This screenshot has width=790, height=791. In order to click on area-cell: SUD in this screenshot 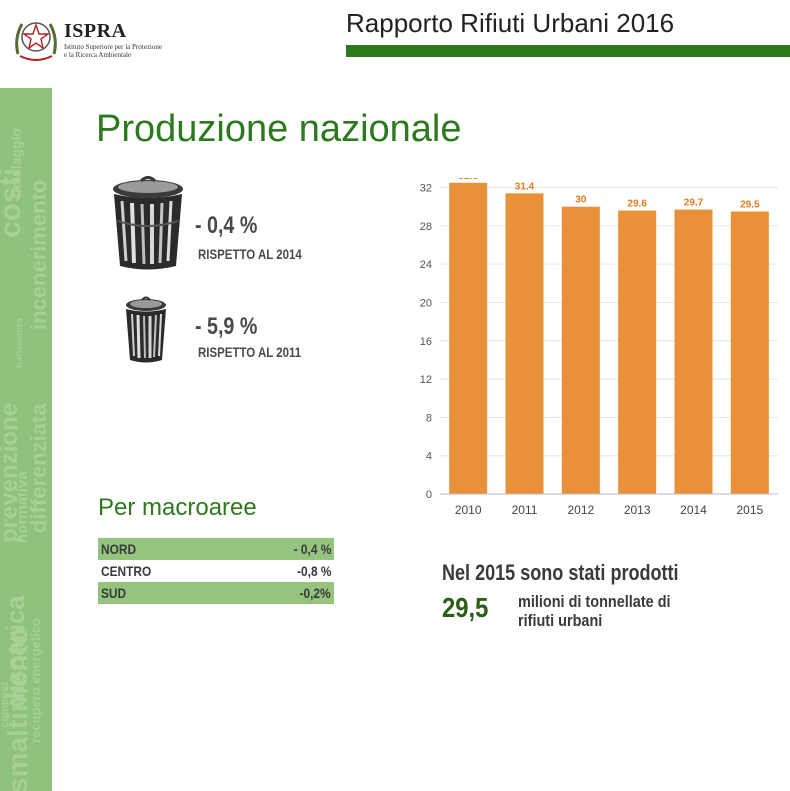, I will do `click(114, 593)`.